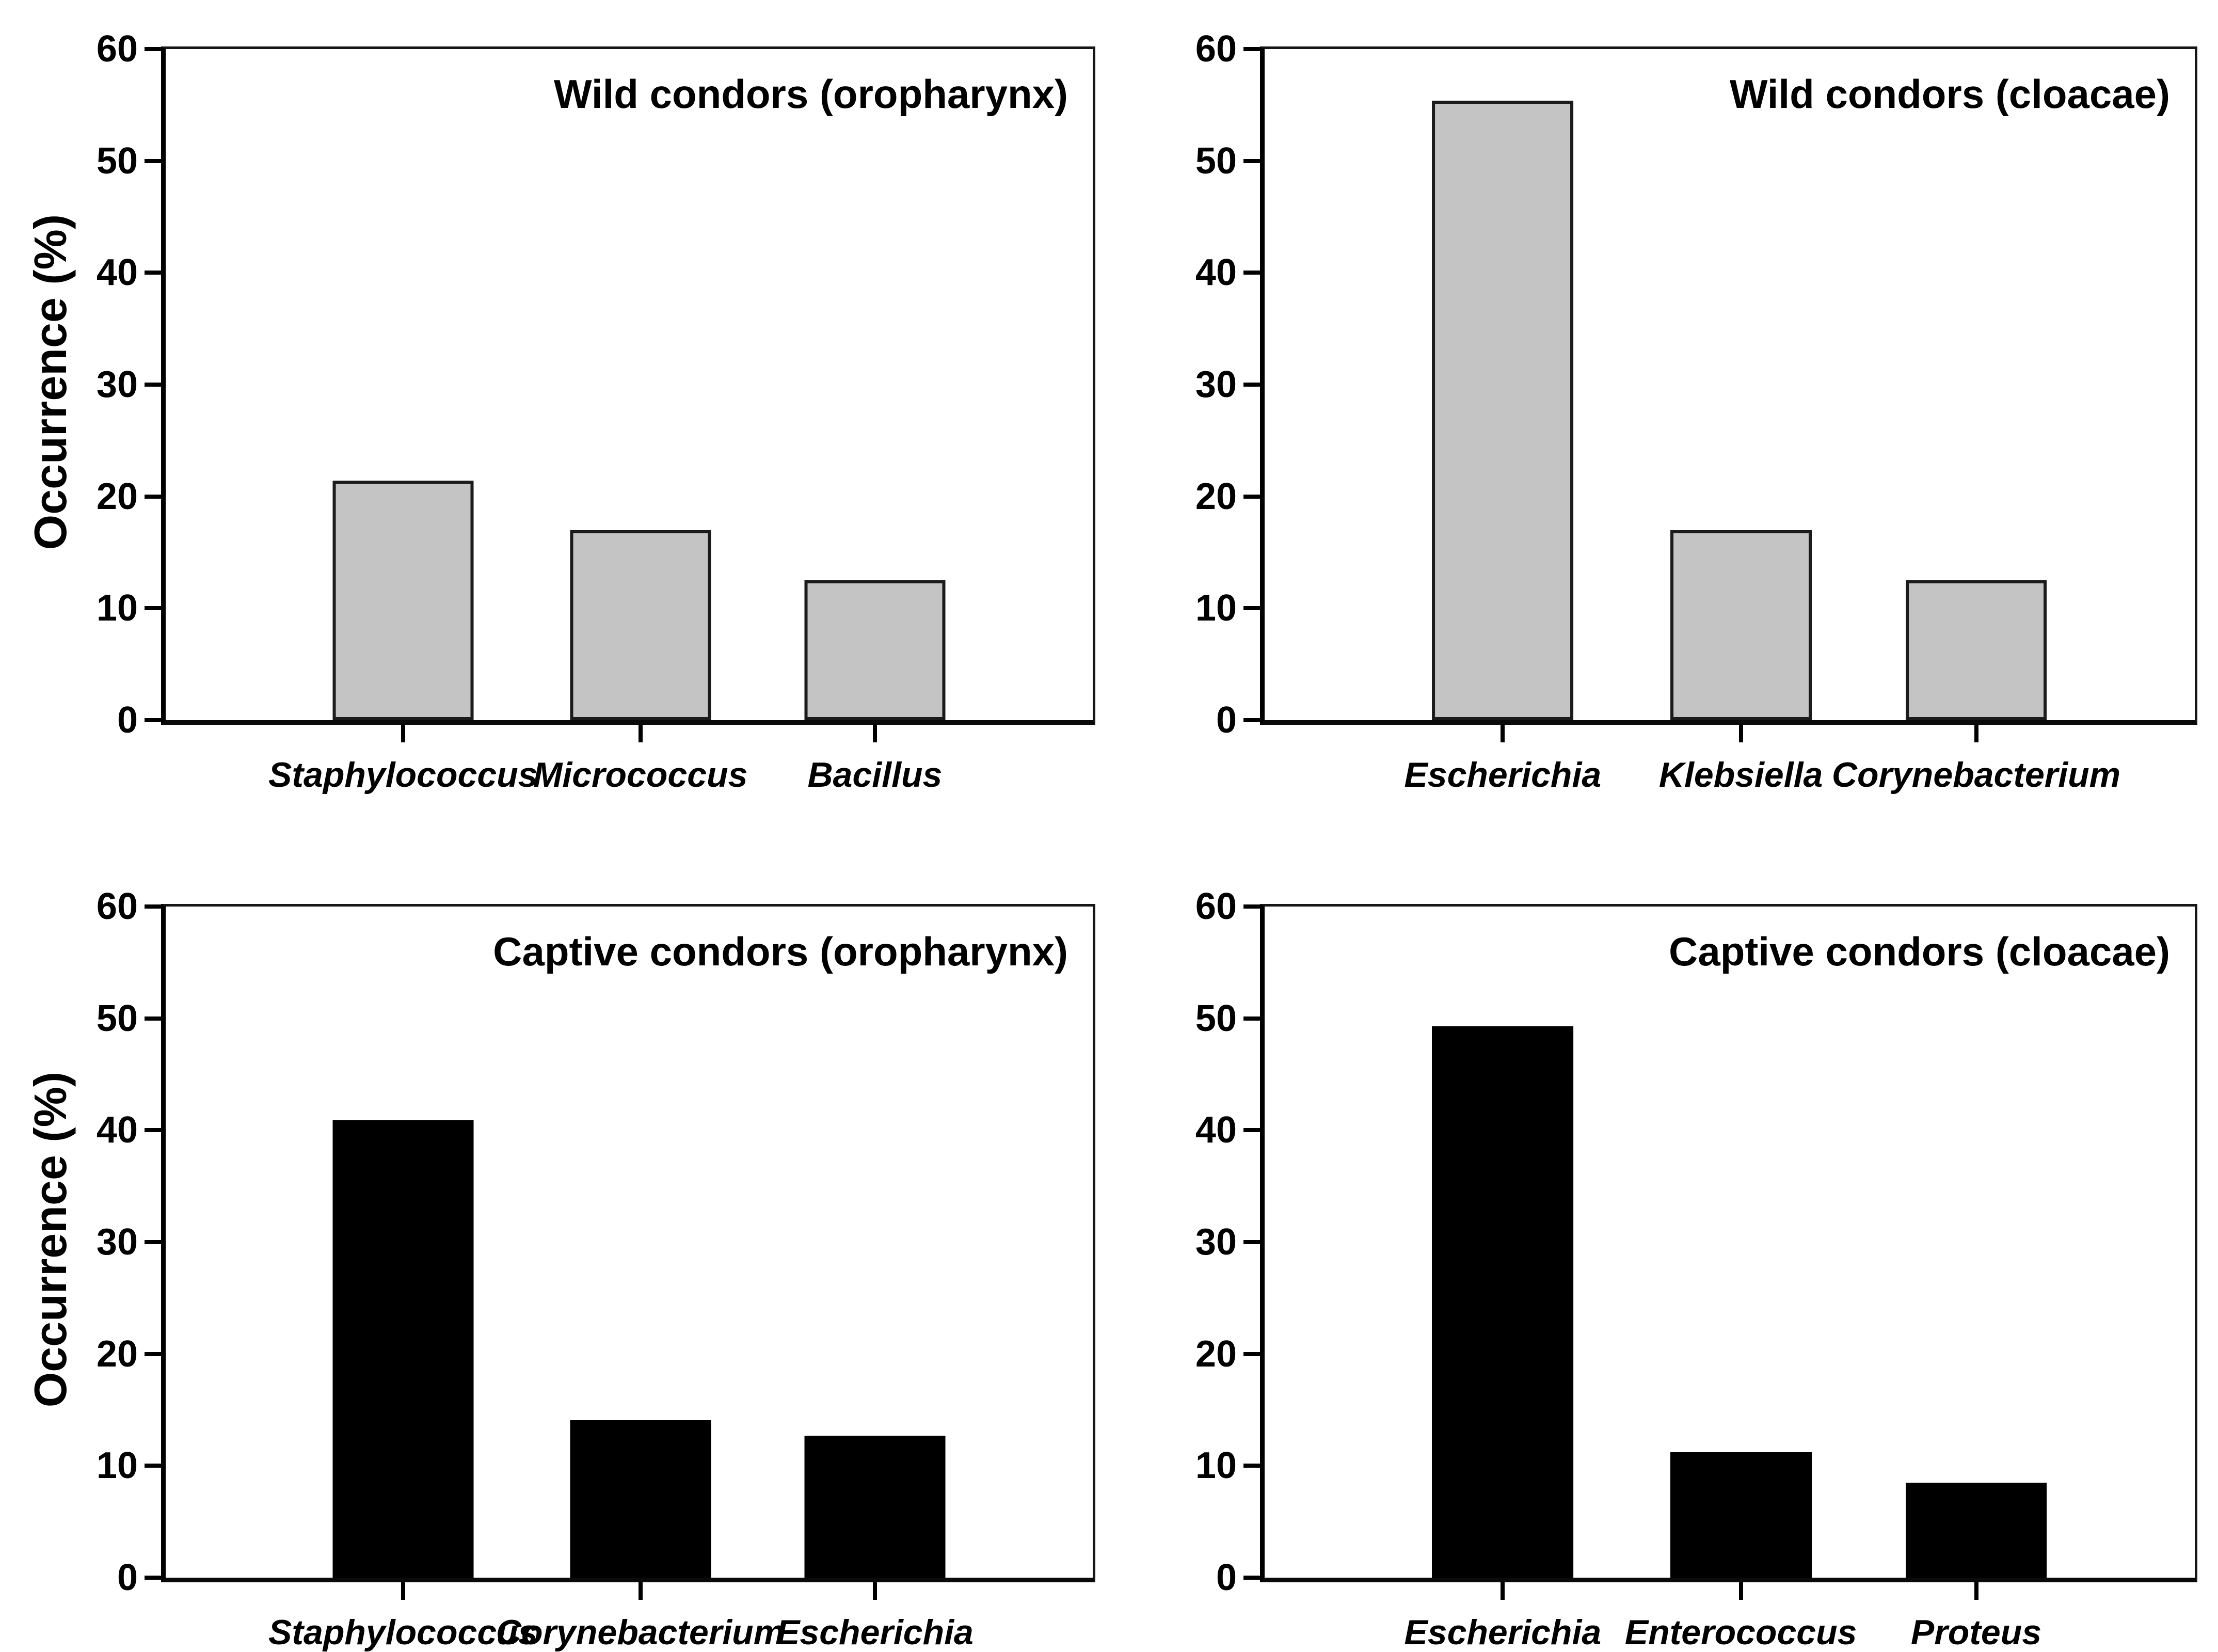 The width and height of the screenshot is (2218, 1652). What do you see at coordinates (1740, 1632) in the screenshot?
I see `x-category-label: Enterococcus` at bounding box center [1740, 1632].